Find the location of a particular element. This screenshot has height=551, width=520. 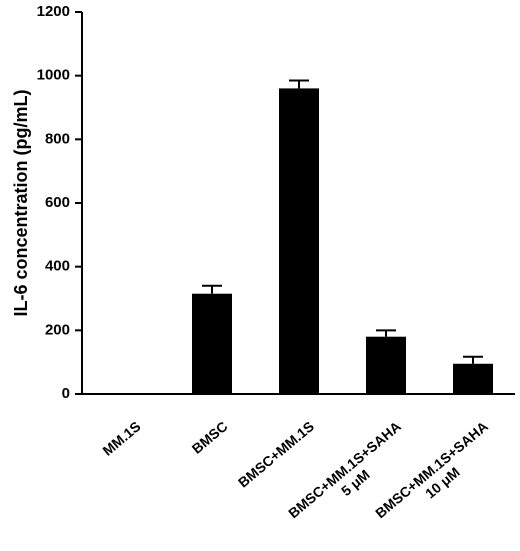

y-tick-label: 400 is located at coordinates (57, 266).